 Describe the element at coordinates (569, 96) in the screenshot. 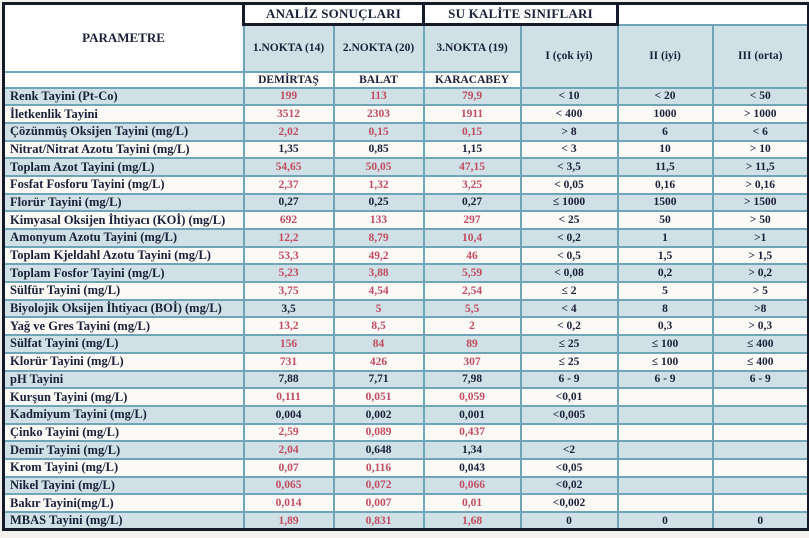

I see `class-i-limit: < 10` at that location.